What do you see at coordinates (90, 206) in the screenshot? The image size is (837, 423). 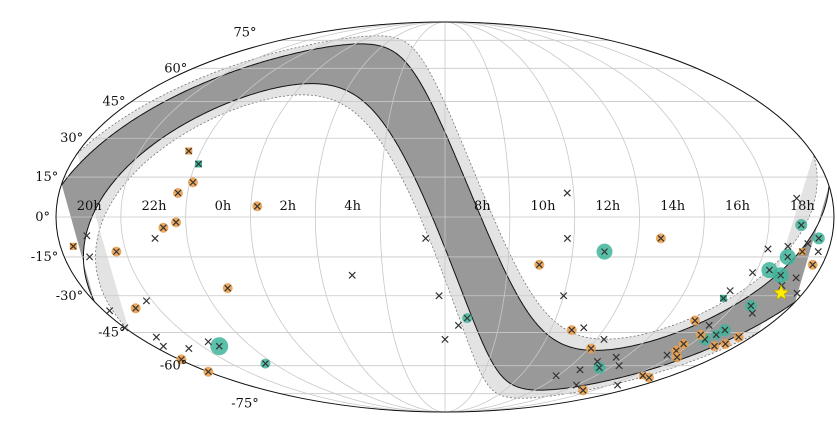 I see `ra-tick-label: 20h` at bounding box center [90, 206].